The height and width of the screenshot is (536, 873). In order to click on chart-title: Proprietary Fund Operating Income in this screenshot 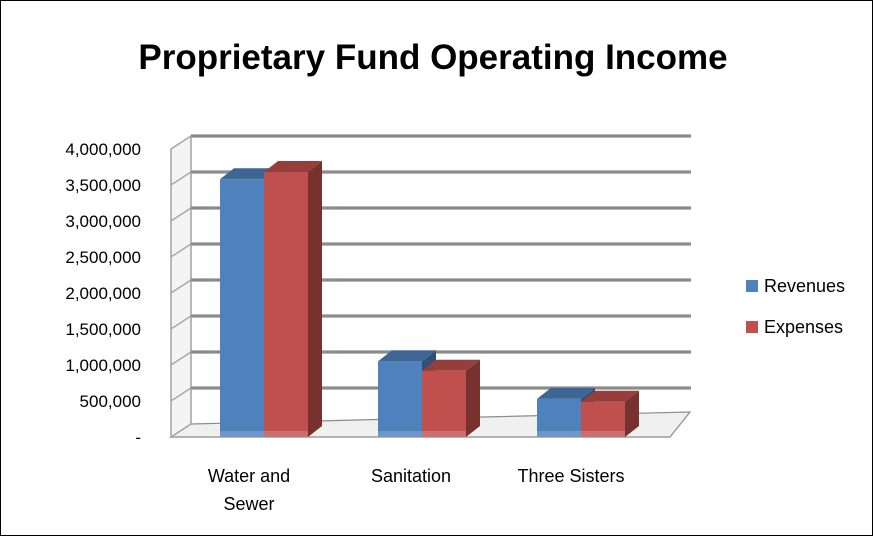, I will do `click(432, 57)`.